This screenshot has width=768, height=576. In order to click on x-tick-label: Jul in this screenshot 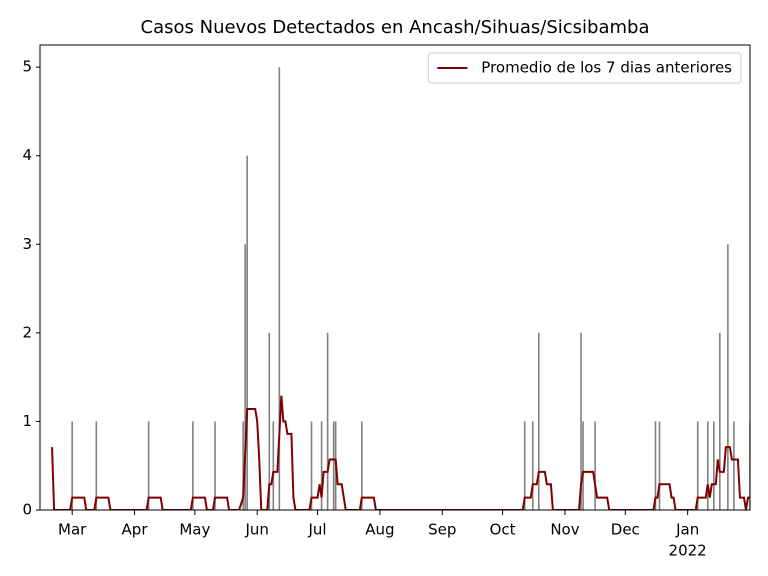, I will do `click(317, 530)`.